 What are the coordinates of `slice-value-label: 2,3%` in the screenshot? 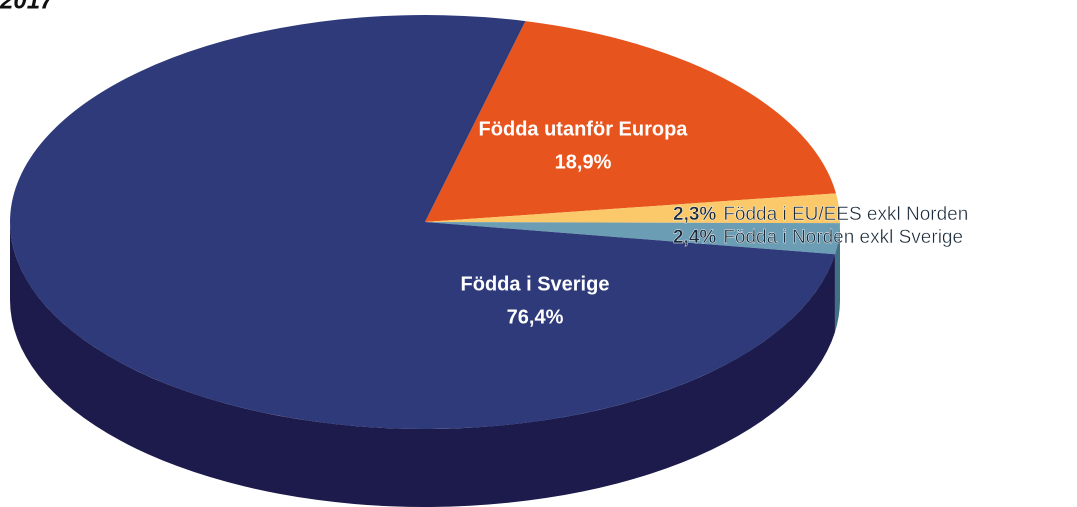 It's located at (694, 214).